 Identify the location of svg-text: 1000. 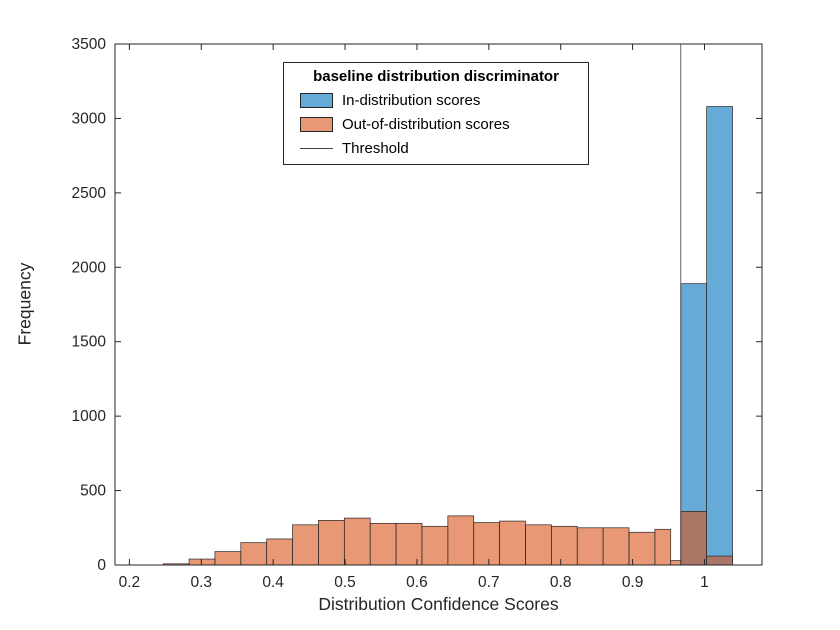
(89, 416).